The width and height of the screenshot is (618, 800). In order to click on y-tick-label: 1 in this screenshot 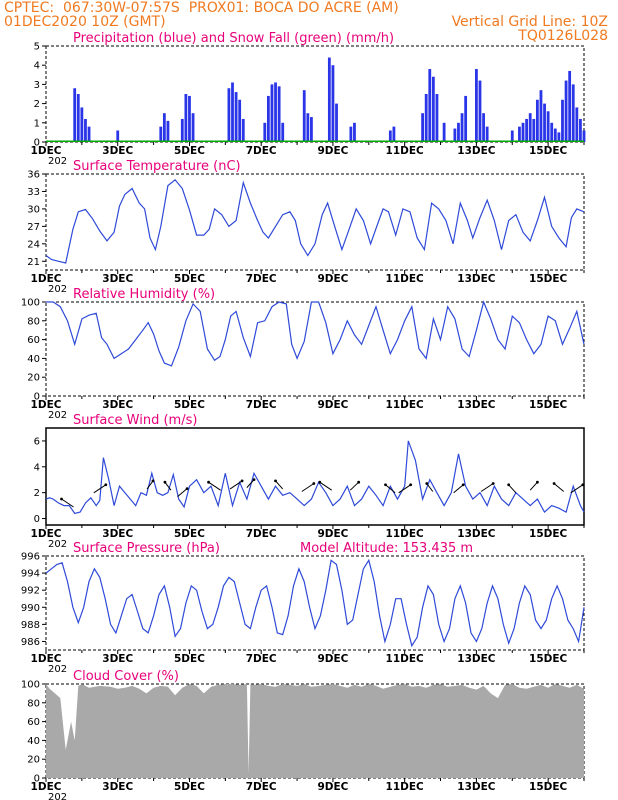, I will do `click(37, 123)`.